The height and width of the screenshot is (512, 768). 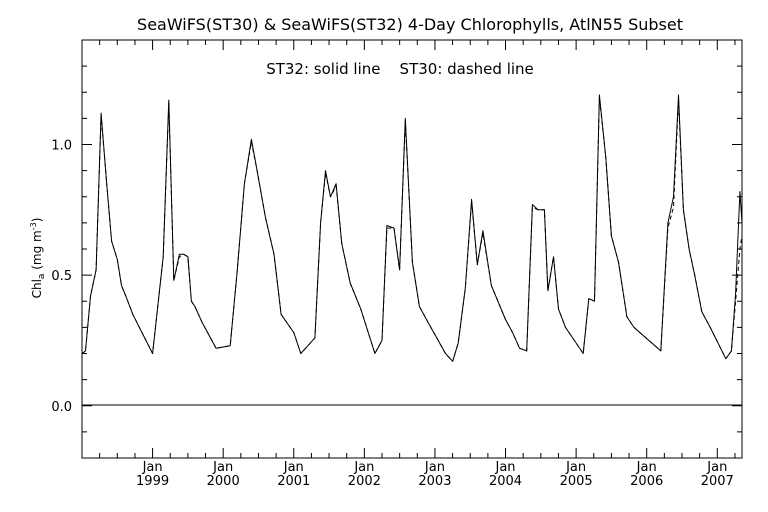 What do you see at coordinates (646, 481) in the screenshot?
I see `x-tick-year-label: 2006` at bounding box center [646, 481].